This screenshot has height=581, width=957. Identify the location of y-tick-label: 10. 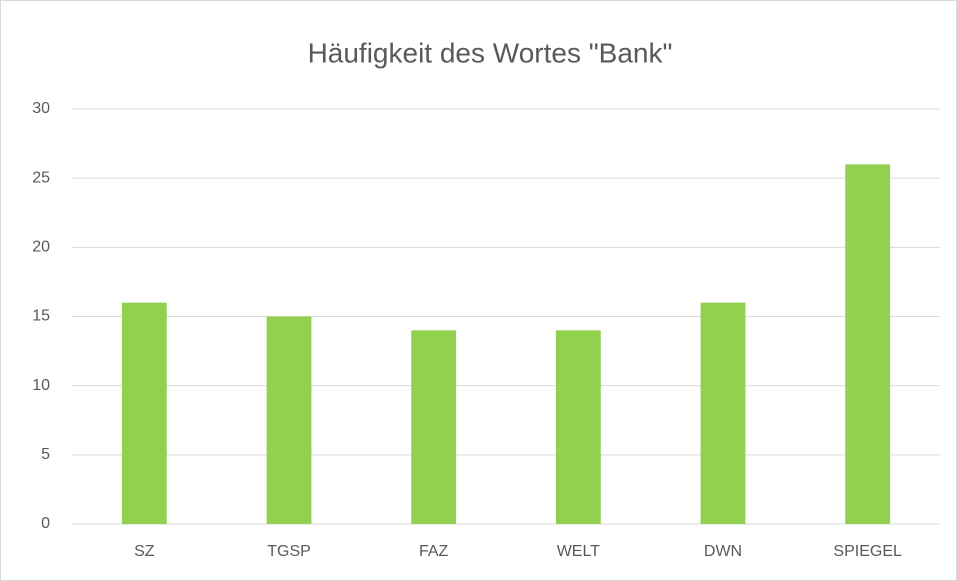
(41, 385).